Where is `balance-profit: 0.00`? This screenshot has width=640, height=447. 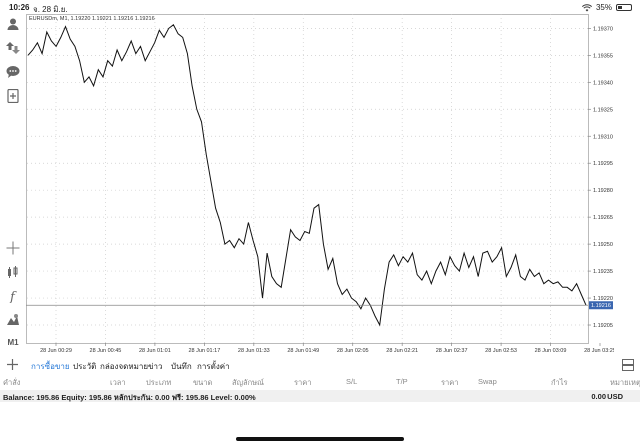
balance-profit: 0.00 is located at coordinates (598, 396).